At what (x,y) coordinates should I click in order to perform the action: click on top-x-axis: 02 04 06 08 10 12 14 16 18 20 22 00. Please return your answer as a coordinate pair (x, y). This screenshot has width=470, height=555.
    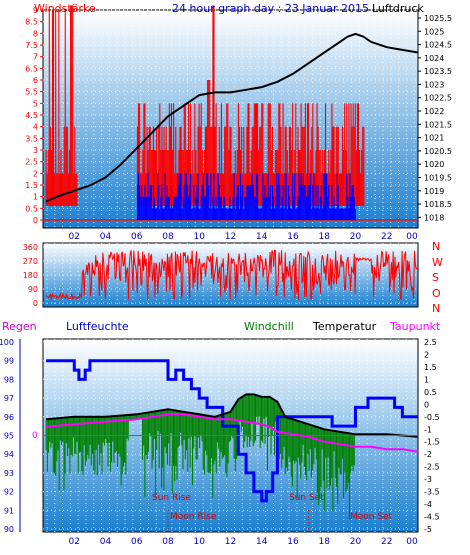
    Looking at the image, I should click on (243, 237).